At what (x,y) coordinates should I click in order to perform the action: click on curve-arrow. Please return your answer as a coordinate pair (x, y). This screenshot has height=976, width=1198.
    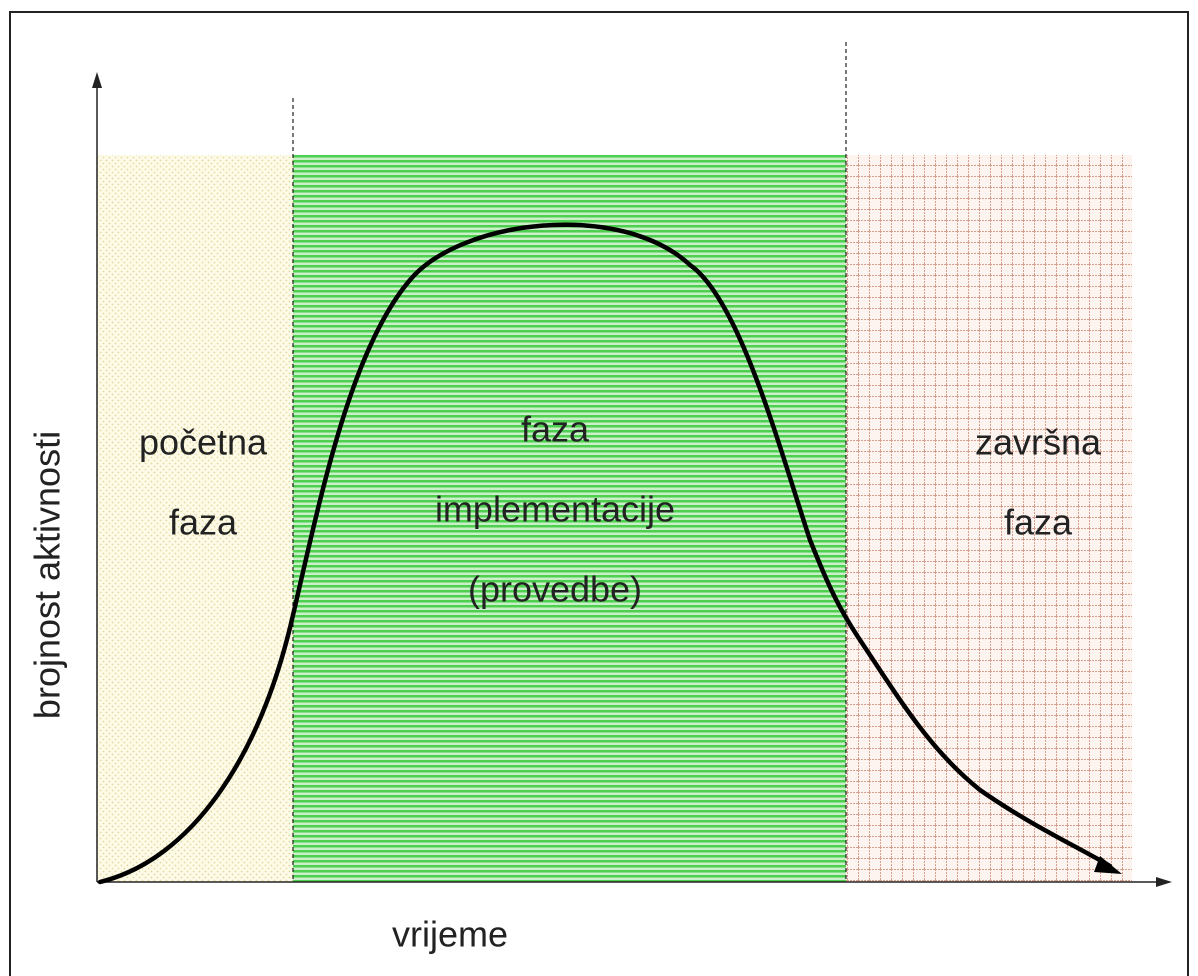
    Looking at the image, I should click on (1108, 865).